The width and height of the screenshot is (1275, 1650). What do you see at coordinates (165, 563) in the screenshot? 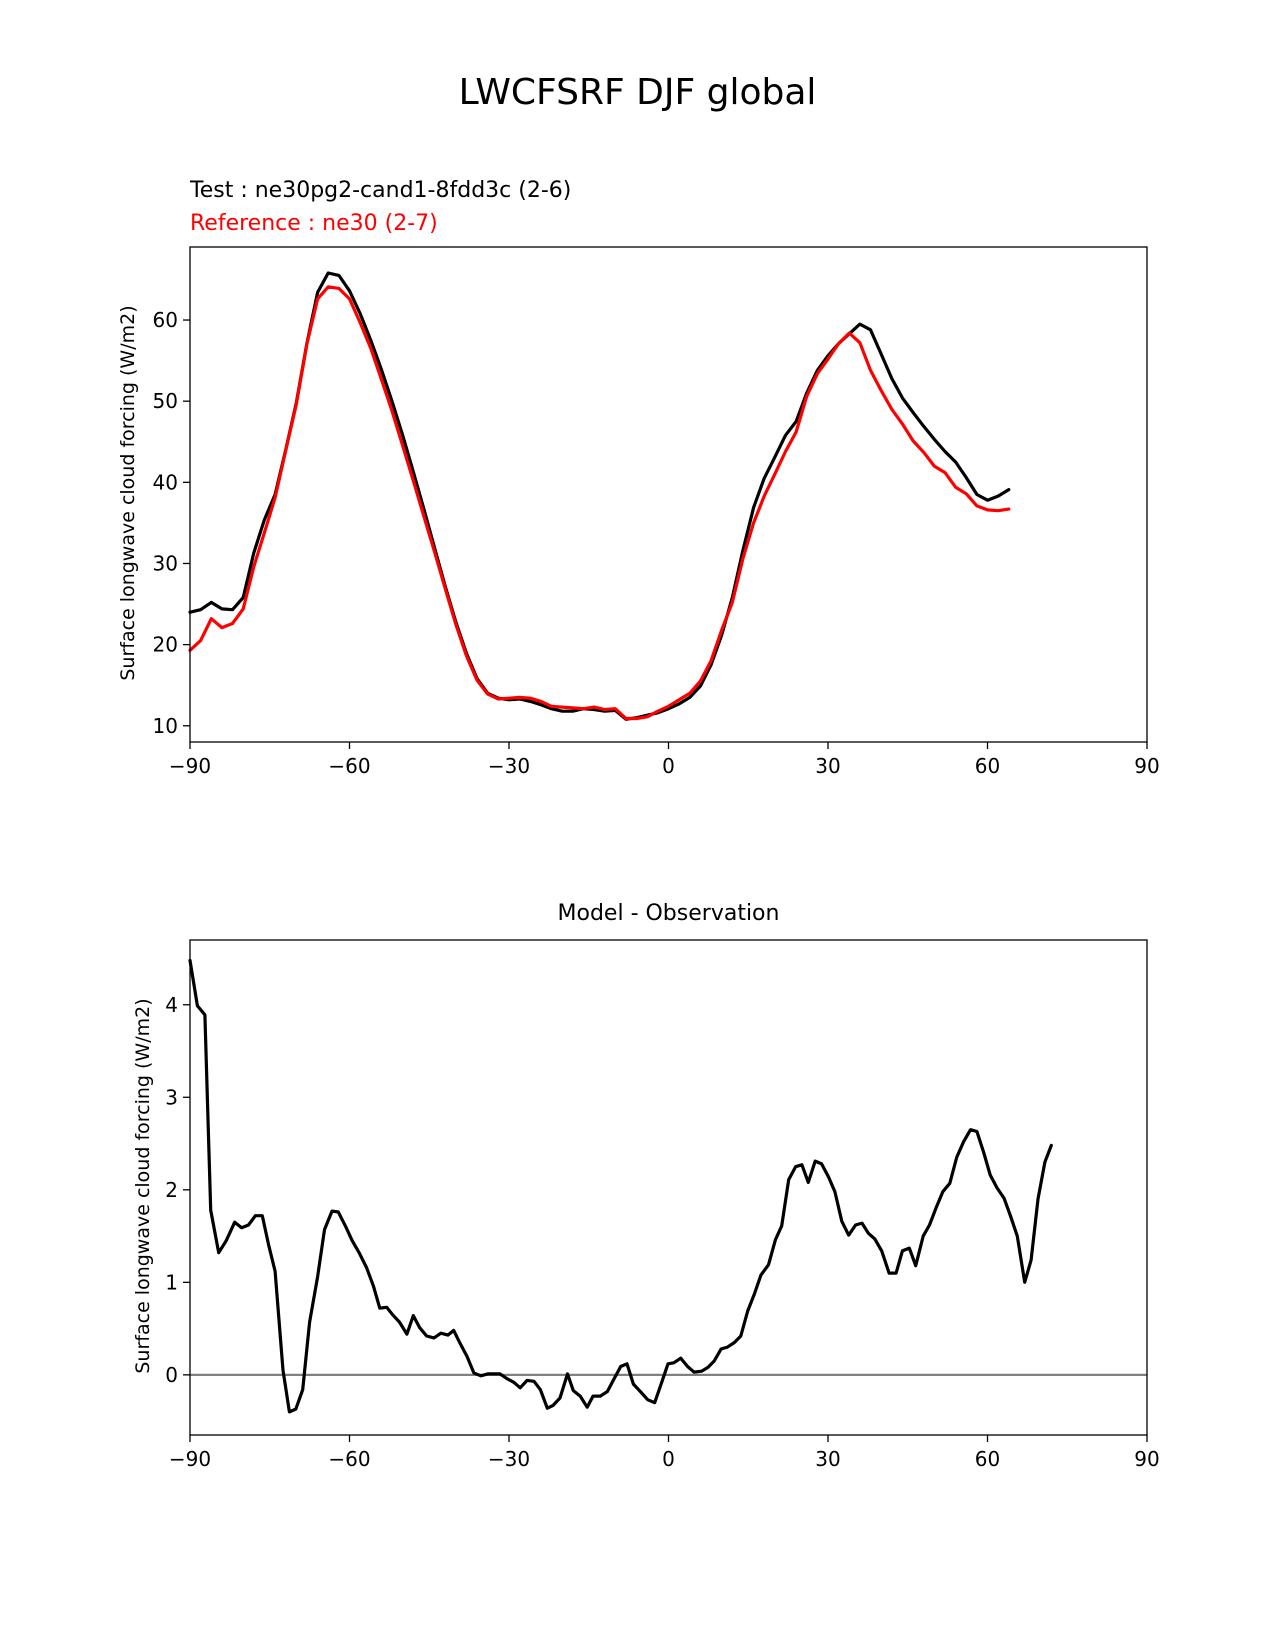
I see `y-tick-label: 30` at bounding box center [165, 563].